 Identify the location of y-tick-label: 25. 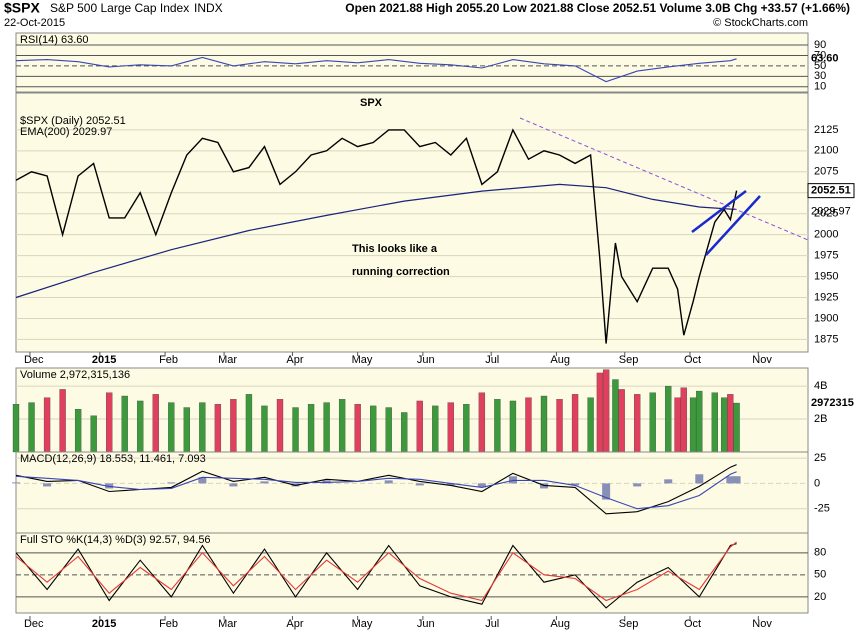
(820, 458).